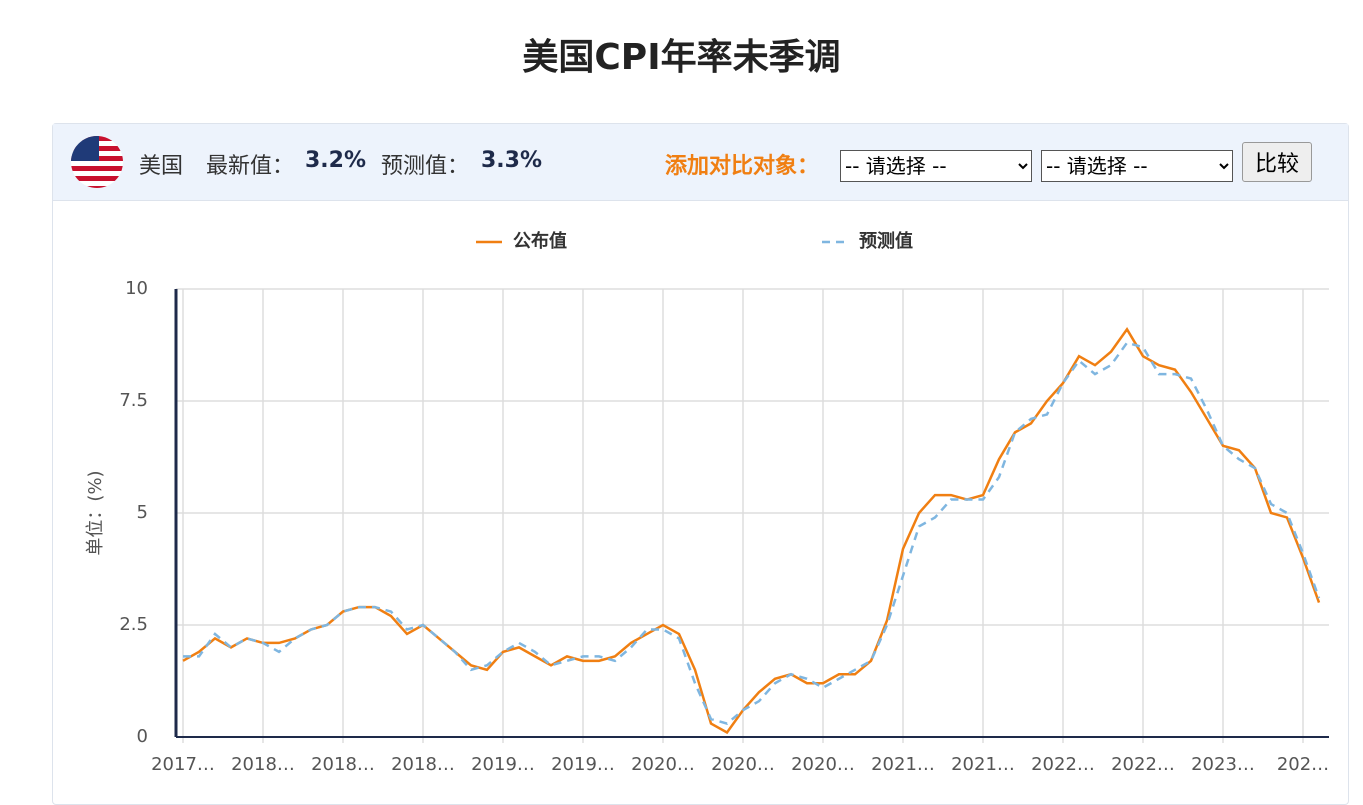 The height and width of the screenshot is (805, 1363). Describe the element at coordinates (142, 512) in the screenshot. I see `y-tick-label: 5` at that location.